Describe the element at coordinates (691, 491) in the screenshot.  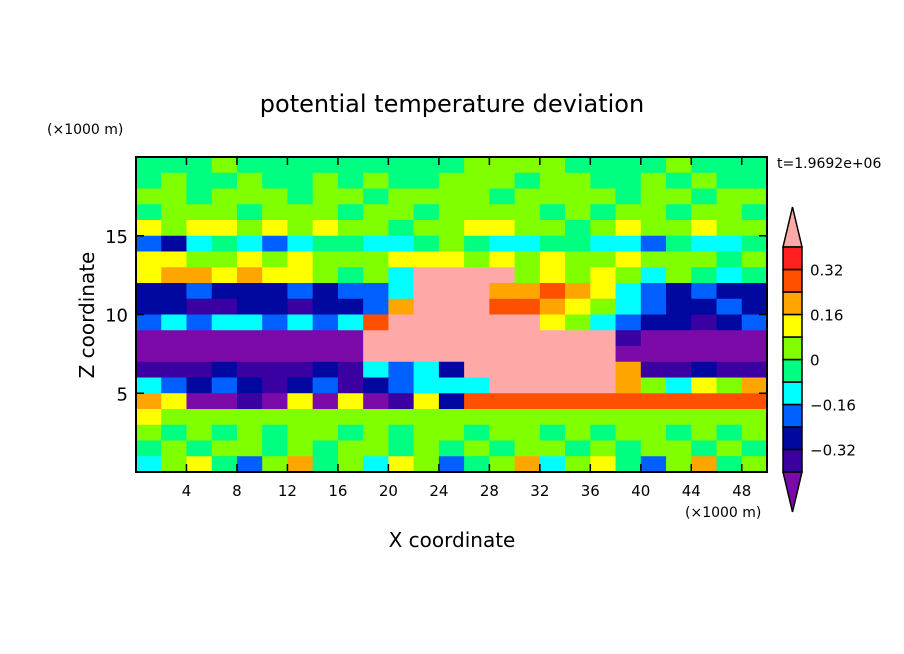
I see `x-tick-label: 44` at that location.